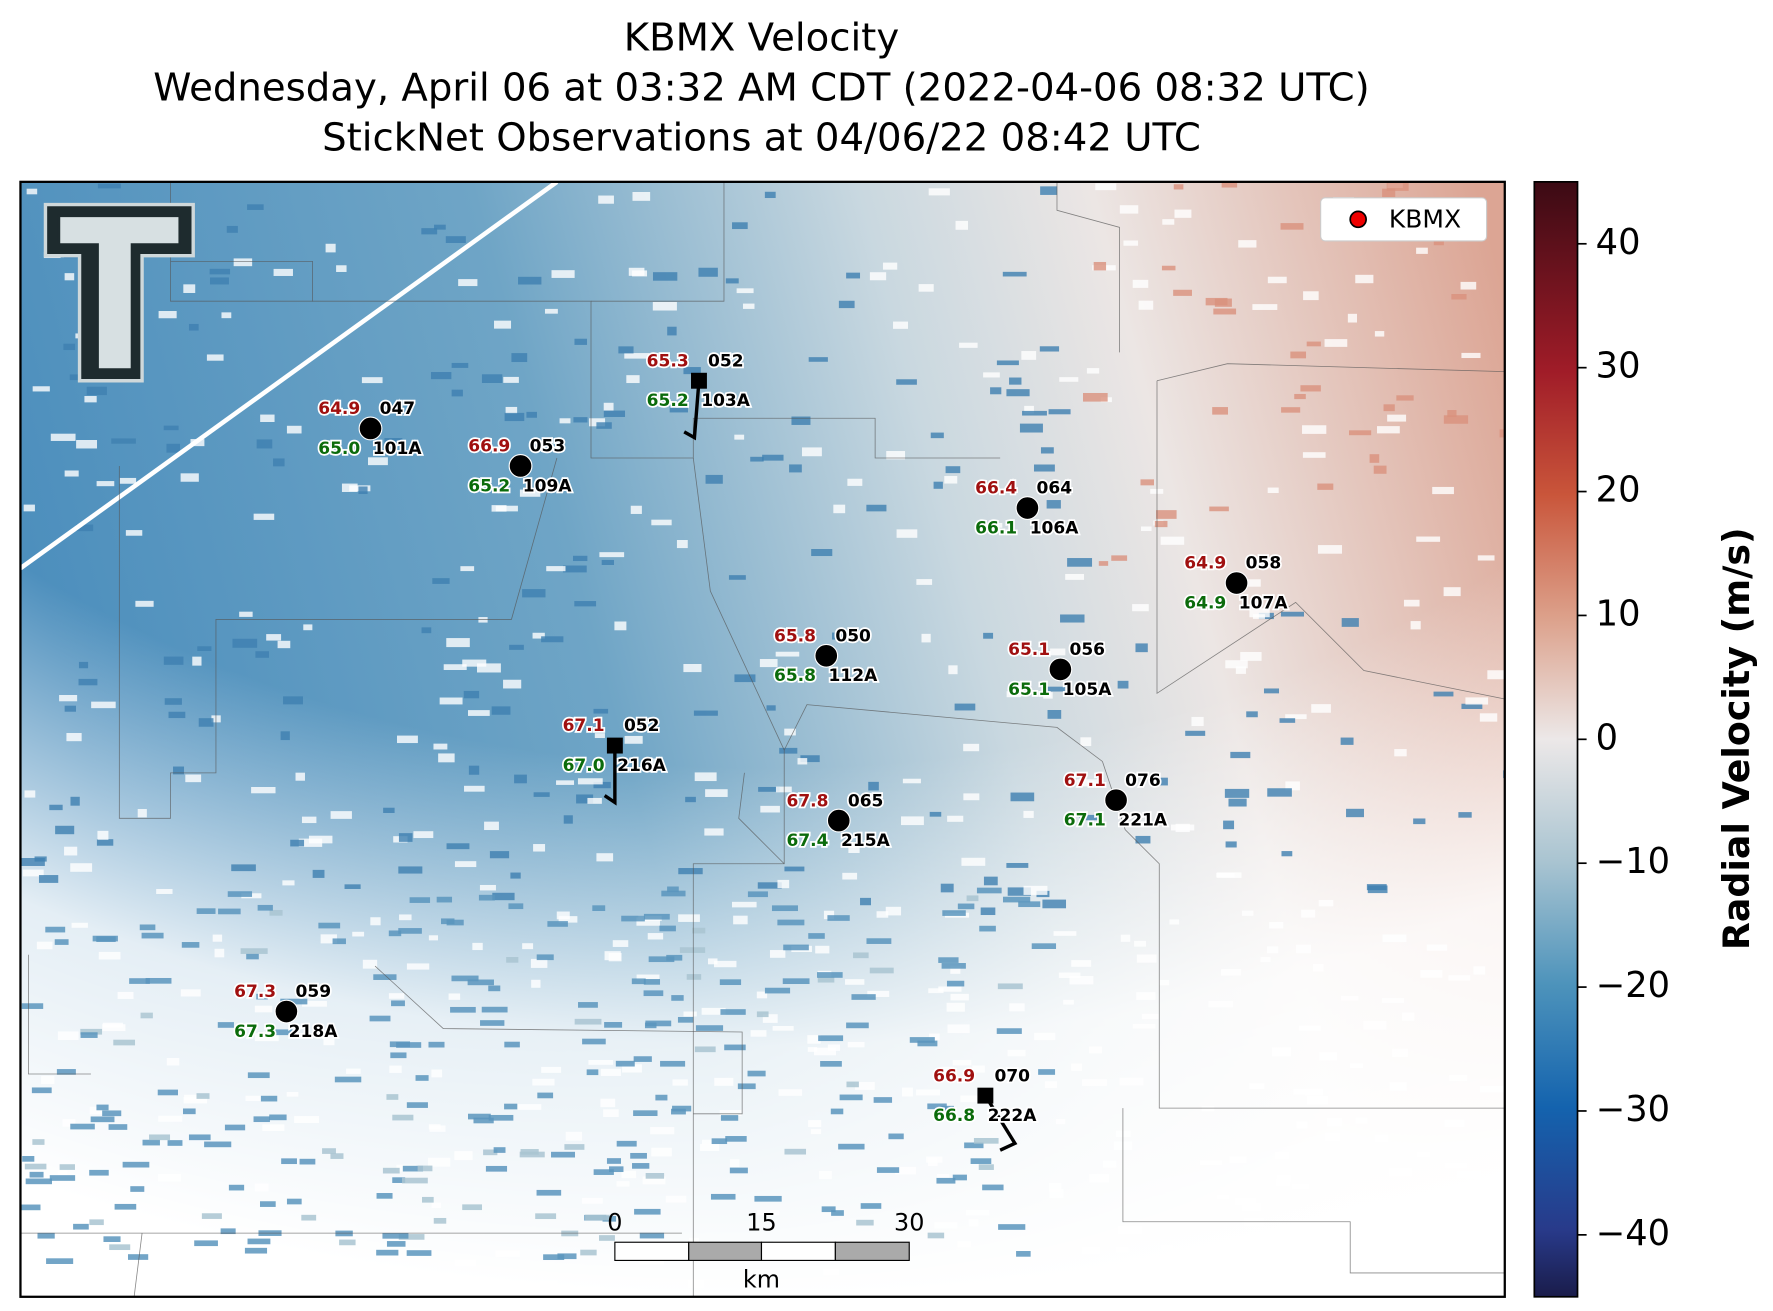 This screenshot has width=1773, height=1311. I want to click on dewpoint: 65.2, so click(489, 486).